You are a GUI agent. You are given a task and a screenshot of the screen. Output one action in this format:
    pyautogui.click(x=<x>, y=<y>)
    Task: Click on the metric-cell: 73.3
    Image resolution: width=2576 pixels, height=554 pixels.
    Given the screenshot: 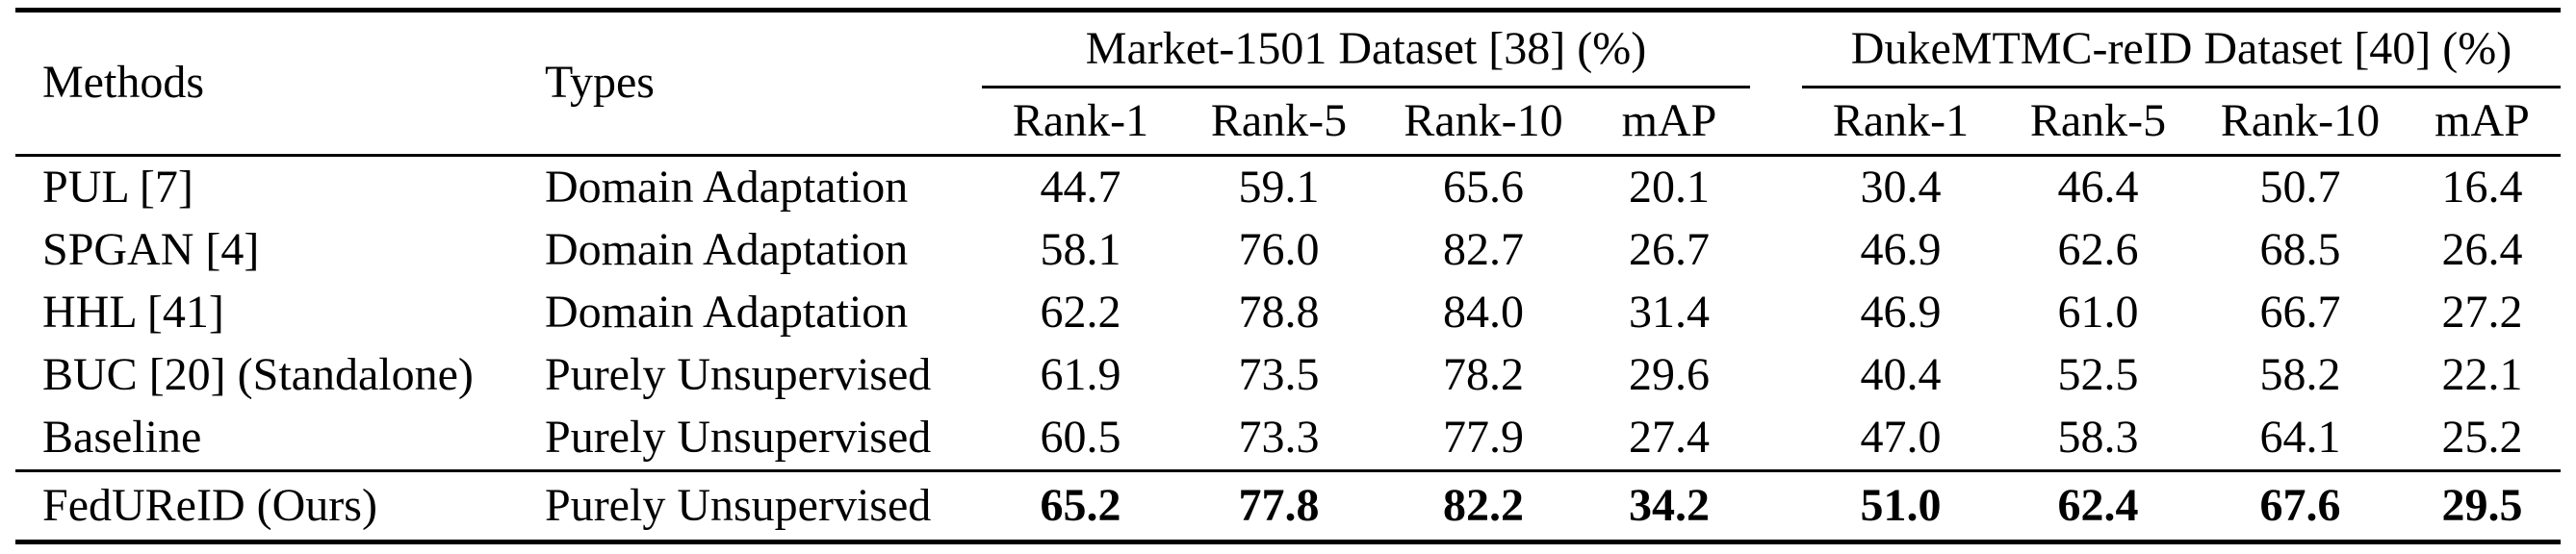 What is the action you would take?
    pyautogui.click(x=1279, y=438)
    